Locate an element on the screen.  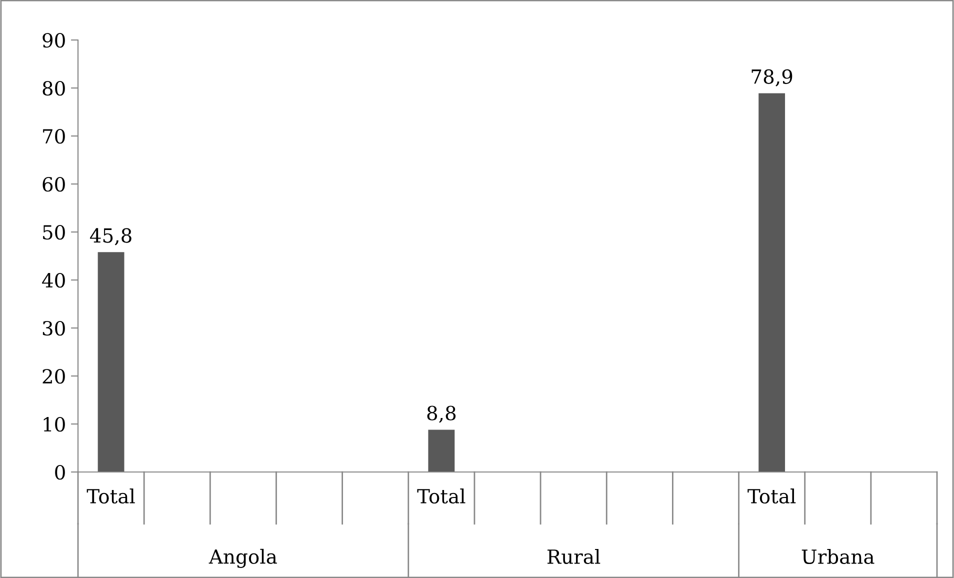
y-tick-label: 80 is located at coordinates (53, 88).